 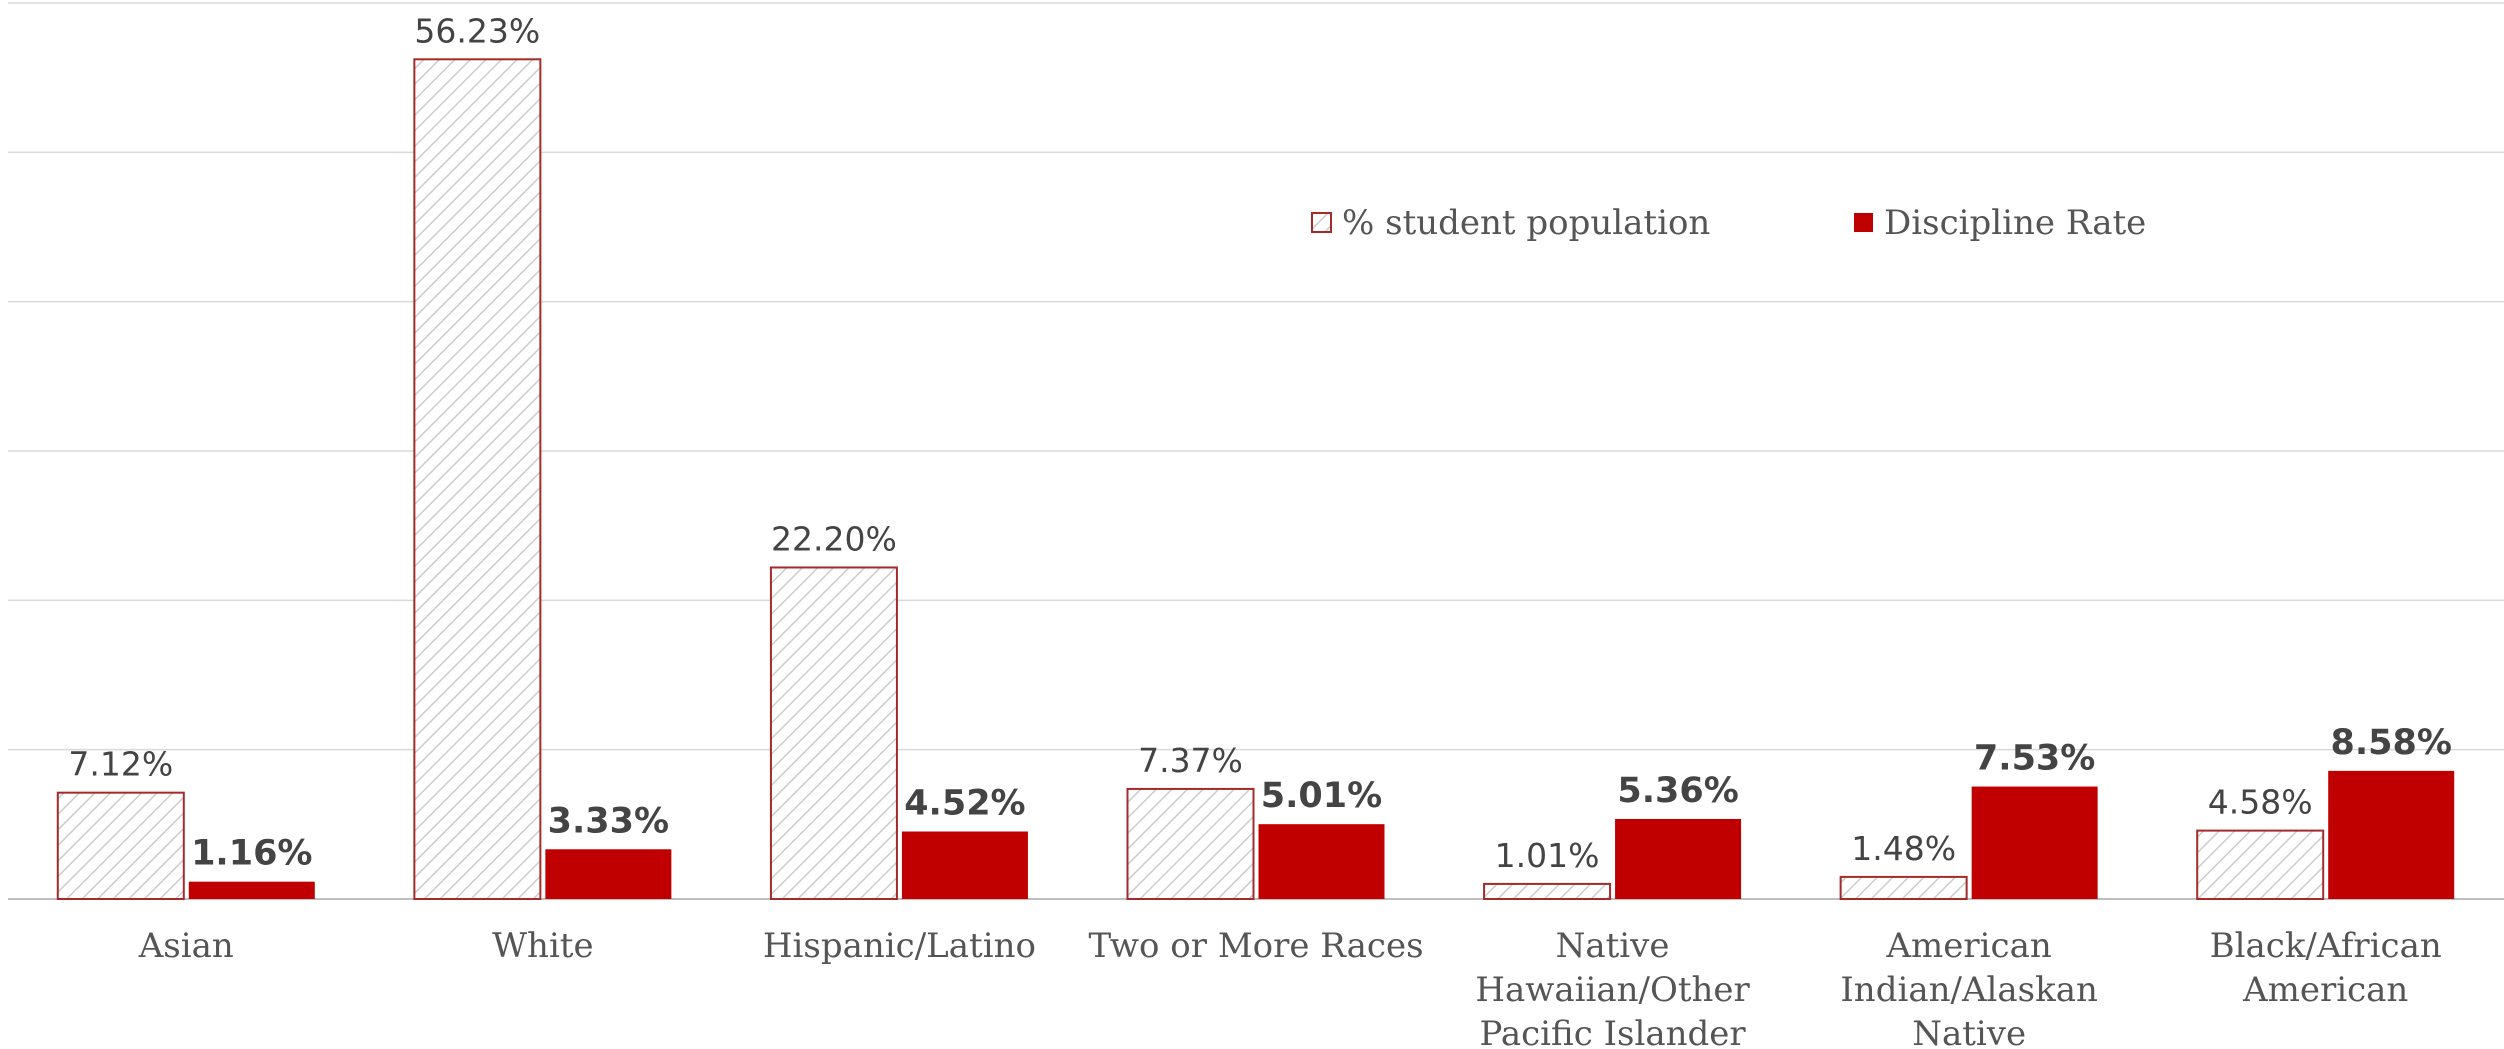 I want to click on value-label-population-4: 1.01%, so click(x=1547, y=855).